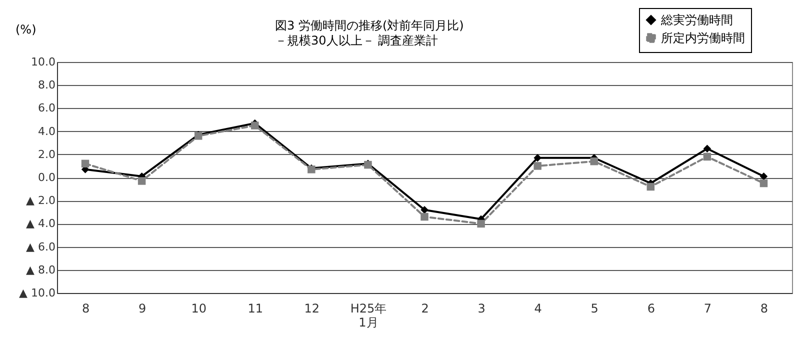 The width and height of the screenshot is (800, 338). I want to click on chart-title: 図3 労働時間の推移(対前年同月比), so click(369, 25).